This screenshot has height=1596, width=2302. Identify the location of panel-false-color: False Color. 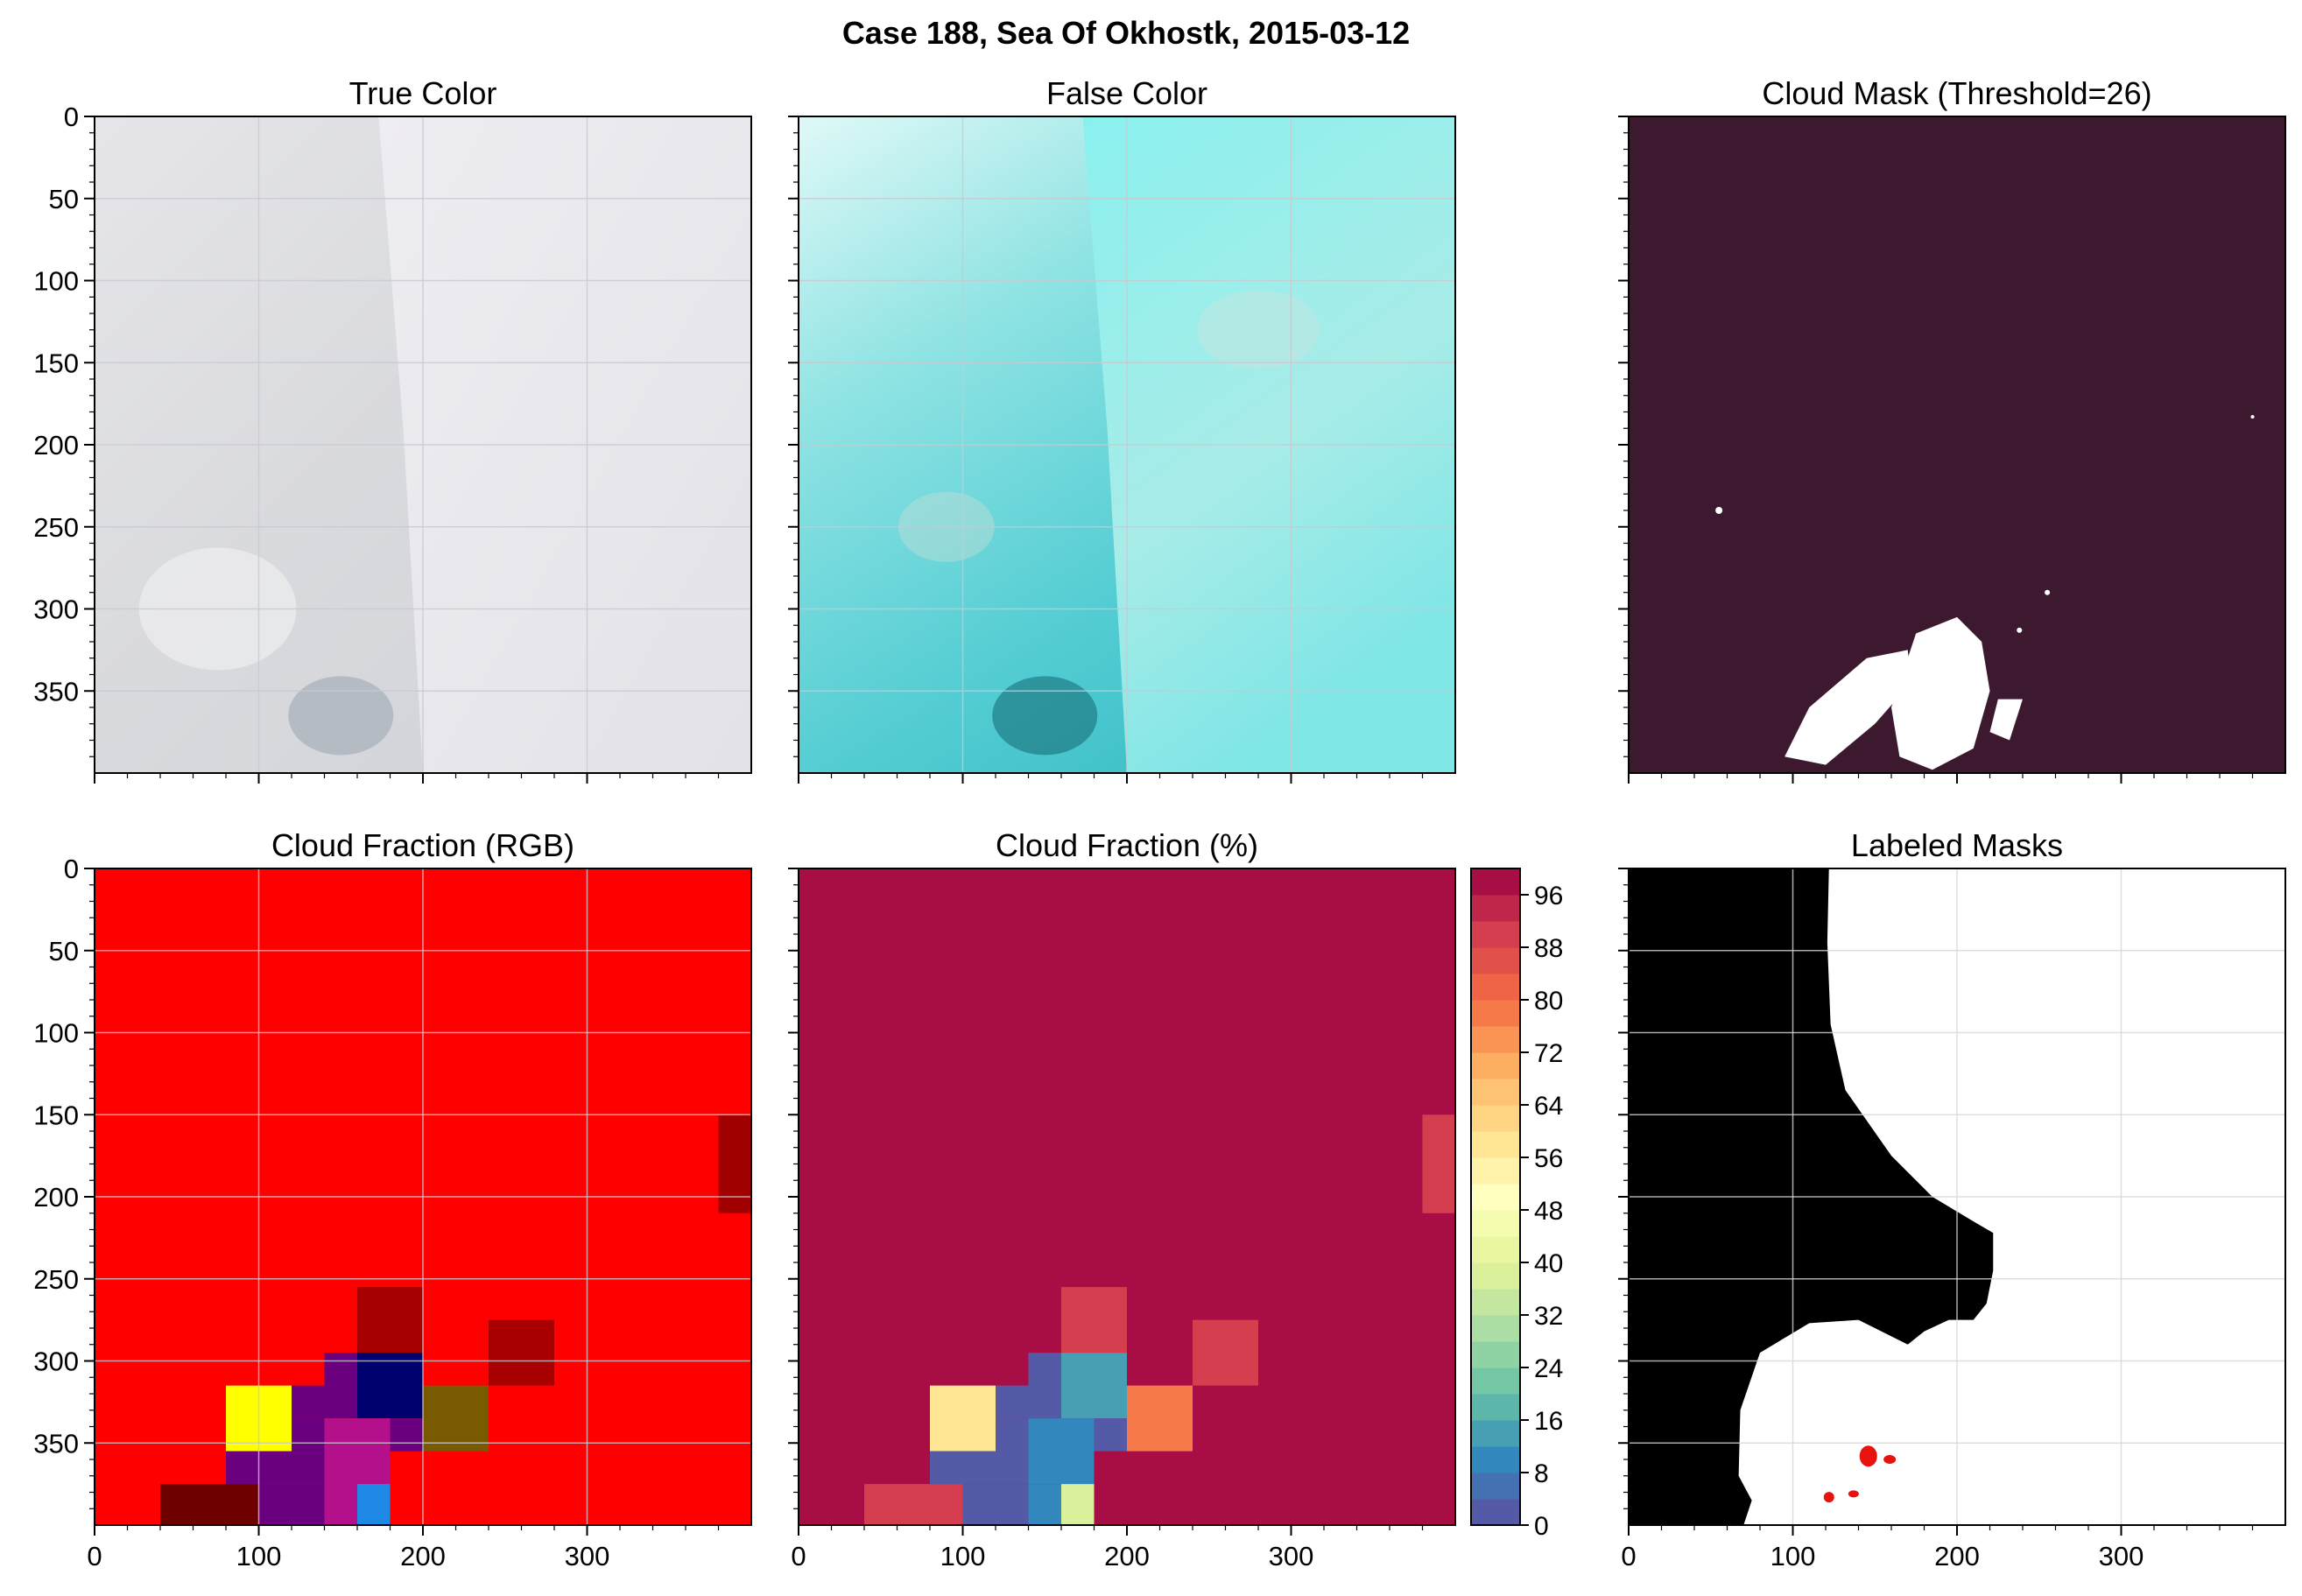
(1122, 429).